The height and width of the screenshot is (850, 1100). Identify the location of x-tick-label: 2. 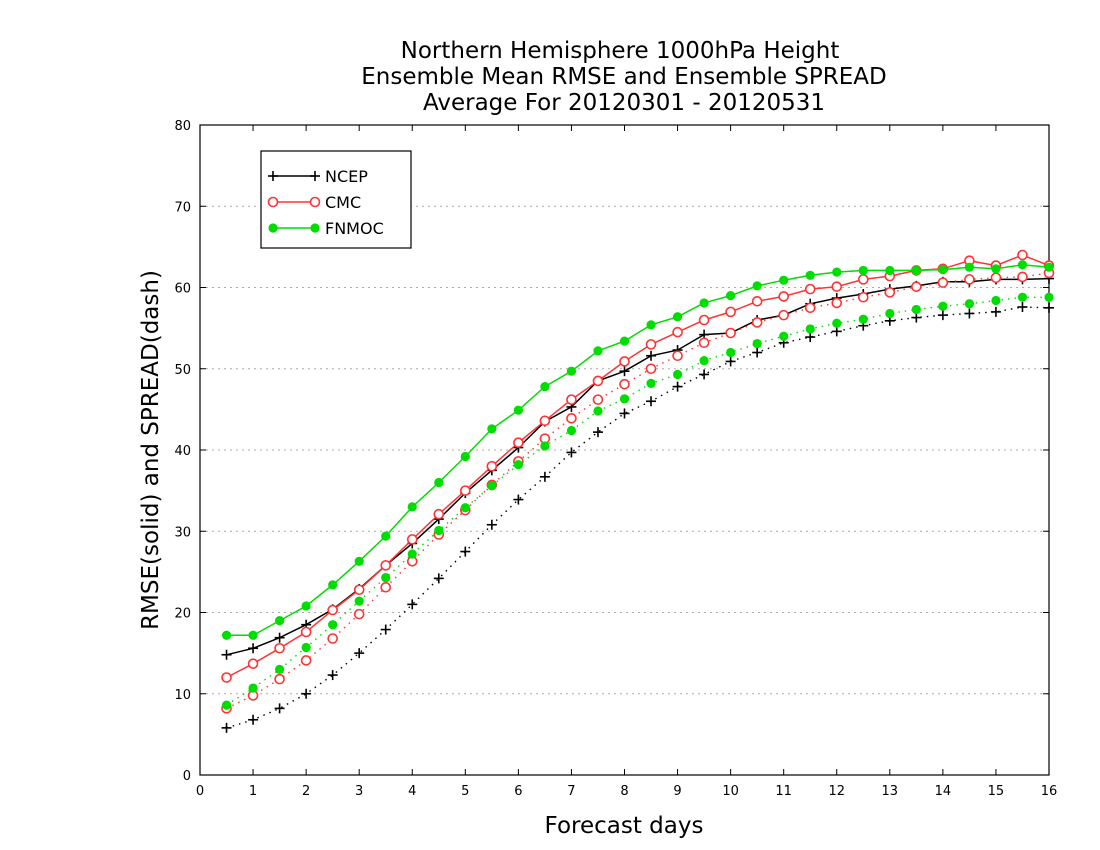
(306, 791).